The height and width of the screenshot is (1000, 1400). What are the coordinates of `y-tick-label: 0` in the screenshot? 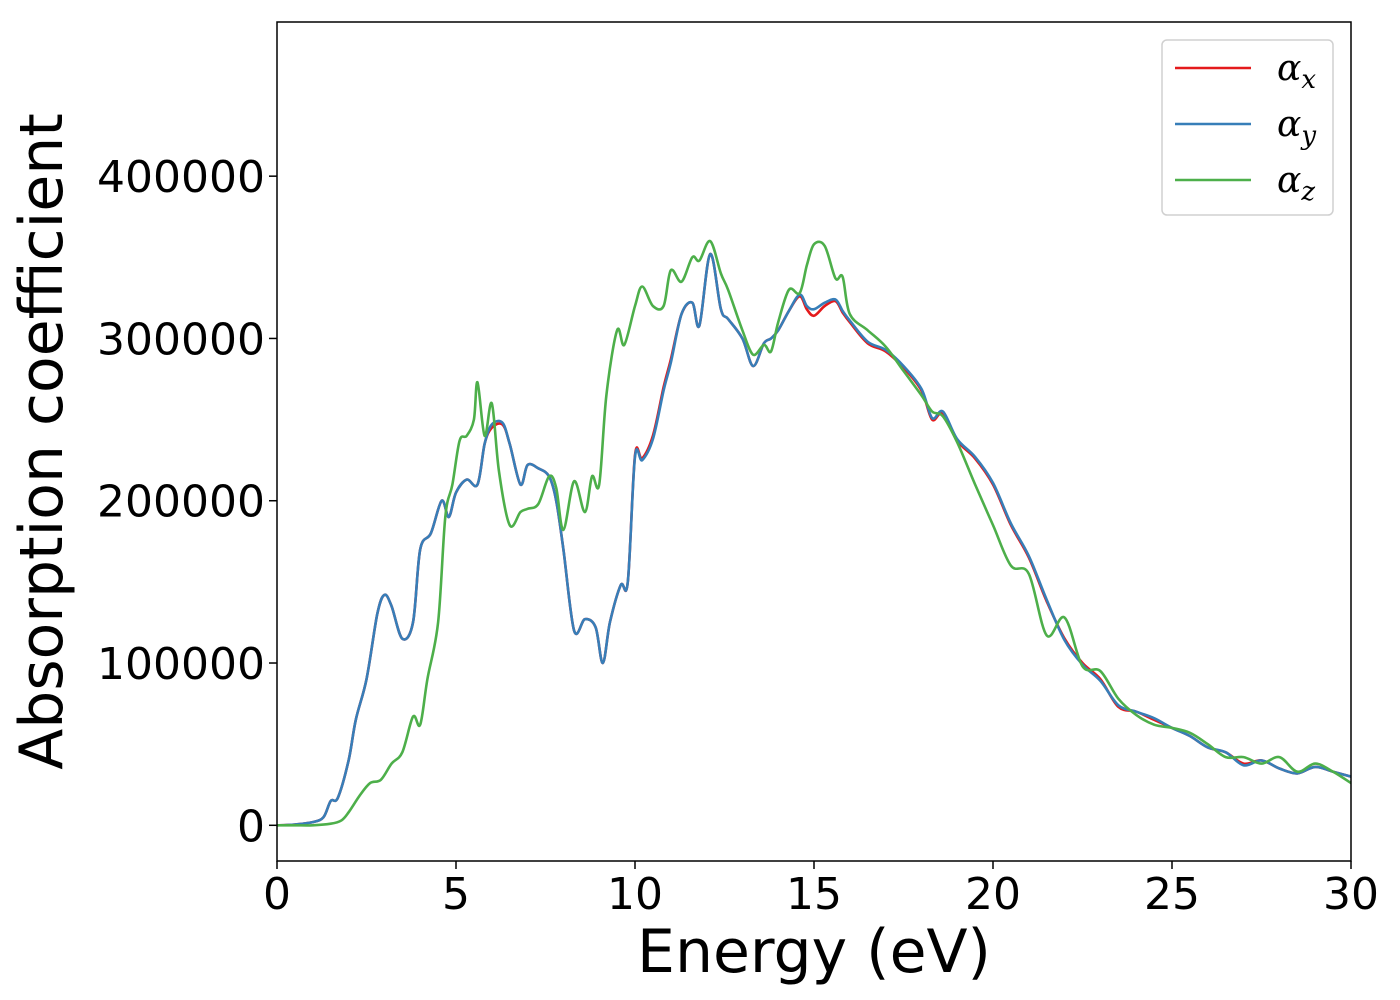 It's located at (251, 826).